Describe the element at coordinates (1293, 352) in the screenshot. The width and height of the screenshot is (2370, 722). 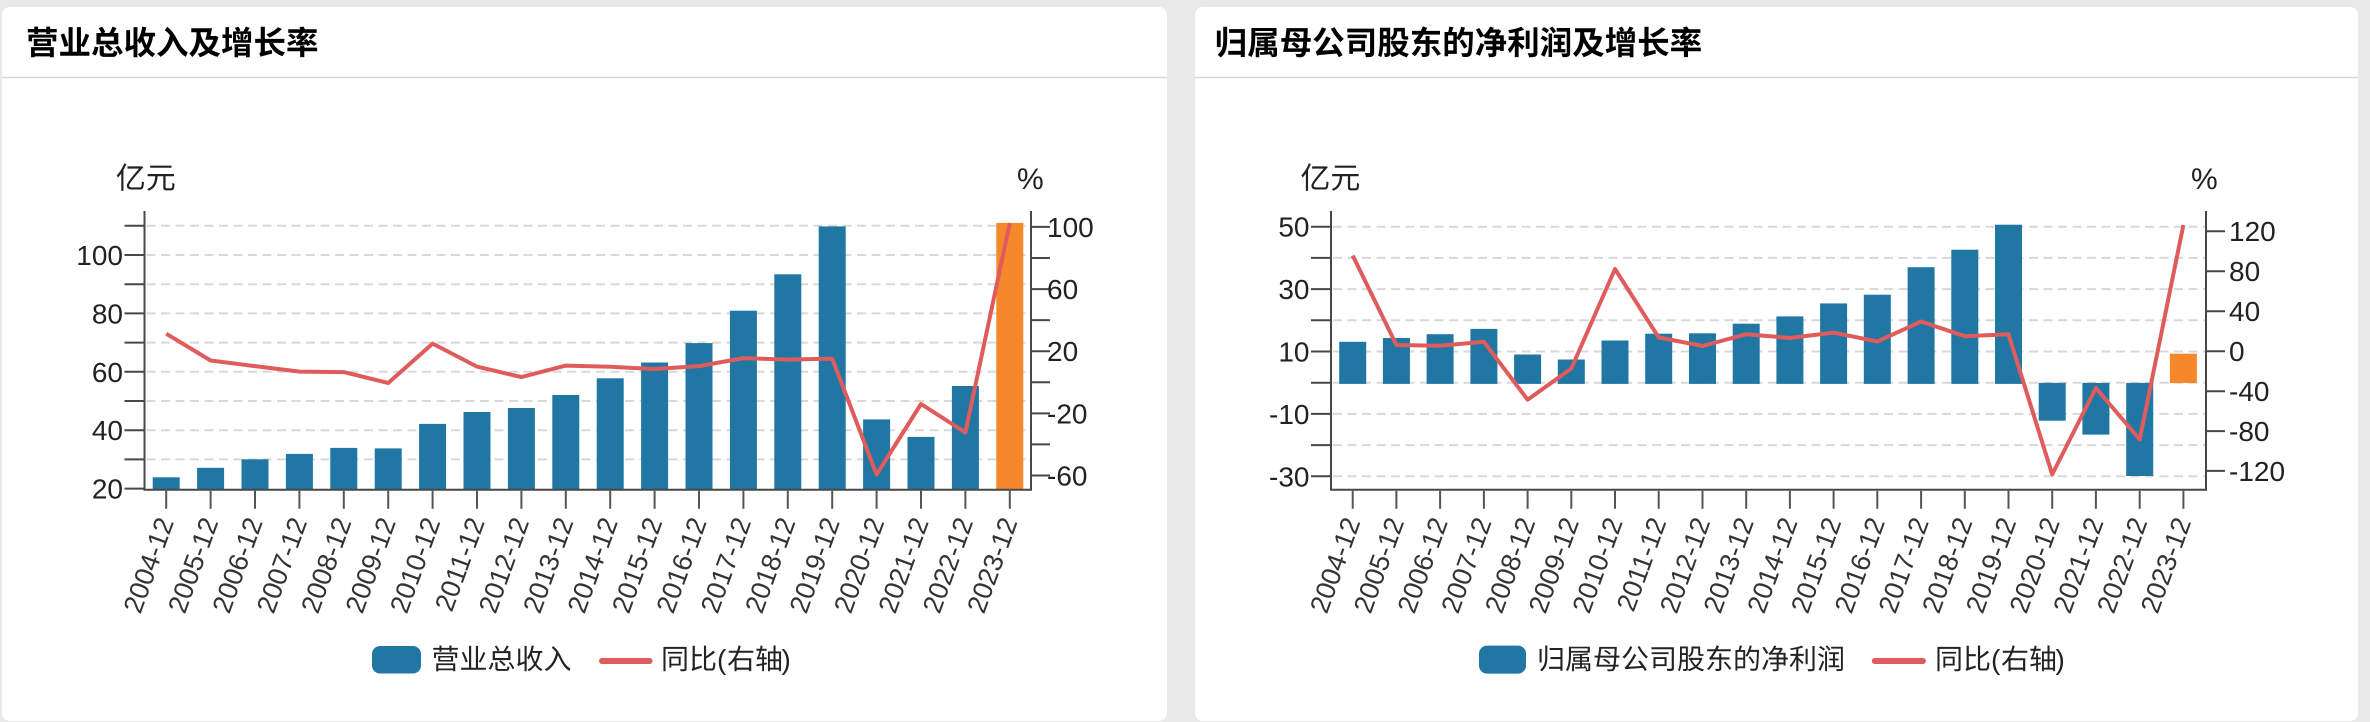
I see `svg-text: 10` at that location.